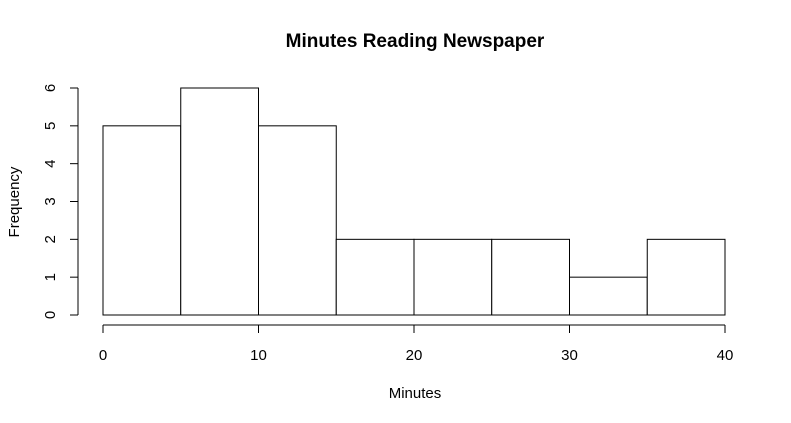  I want to click on y-tick-label-1: 1, so click(50, 277).